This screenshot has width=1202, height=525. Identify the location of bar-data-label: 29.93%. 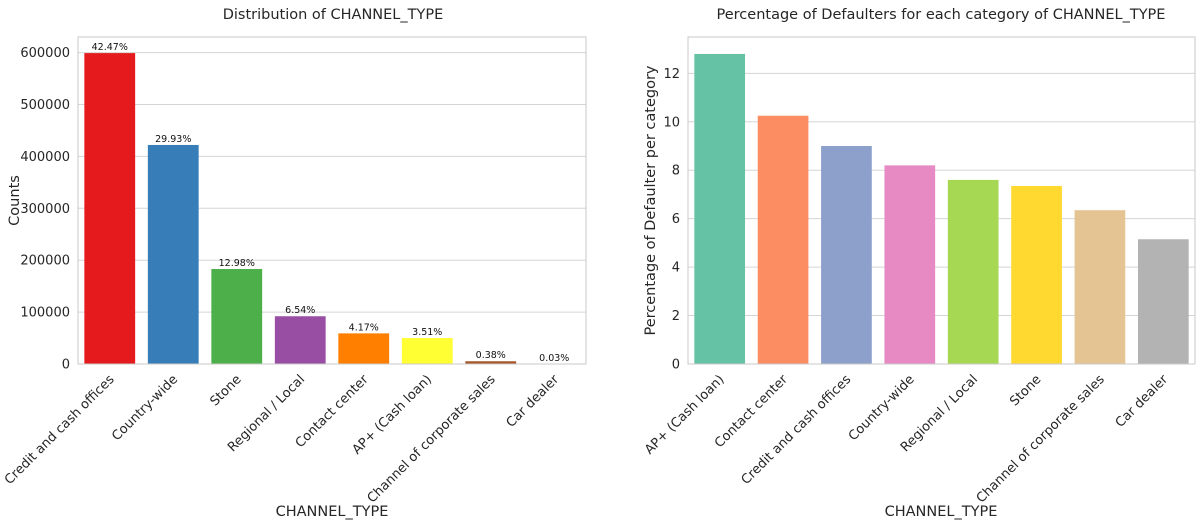
(173, 139).